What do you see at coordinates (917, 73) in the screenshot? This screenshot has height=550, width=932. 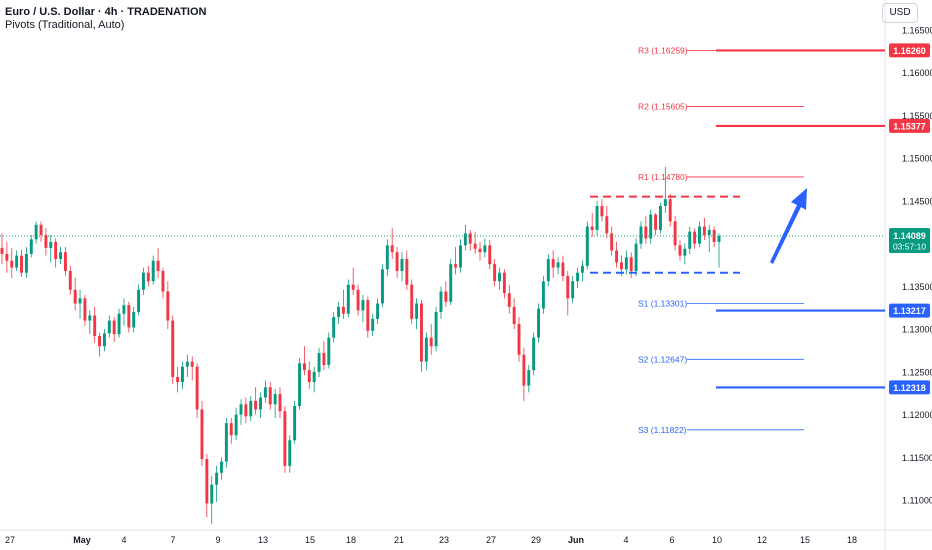 I see `price-tick-label: 1.16000` at bounding box center [917, 73].